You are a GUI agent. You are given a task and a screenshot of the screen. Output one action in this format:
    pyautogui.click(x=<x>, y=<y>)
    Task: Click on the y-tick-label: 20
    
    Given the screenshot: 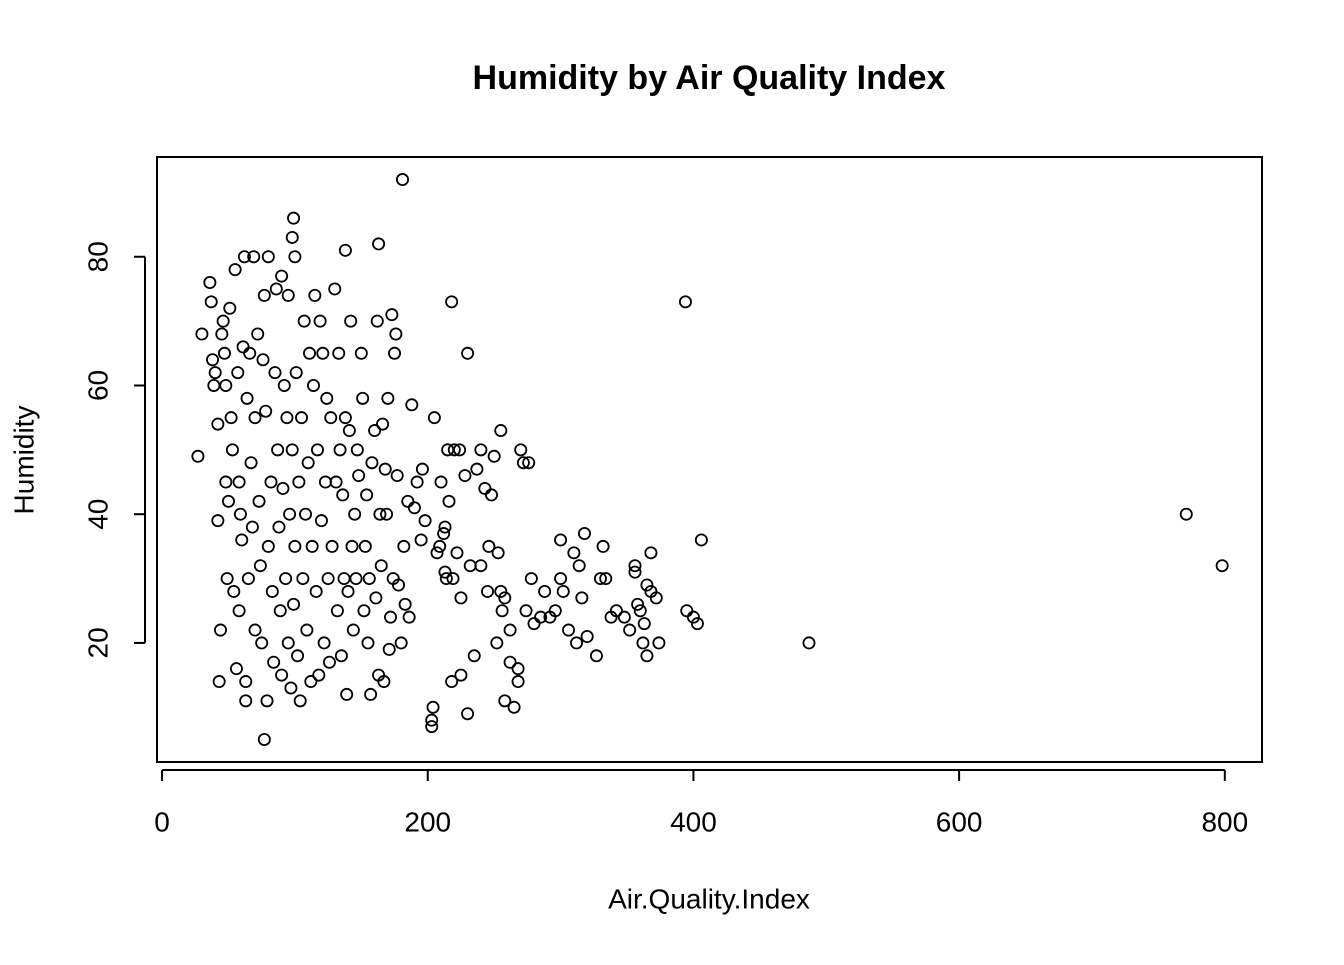 What is the action you would take?
    pyautogui.click(x=97, y=642)
    